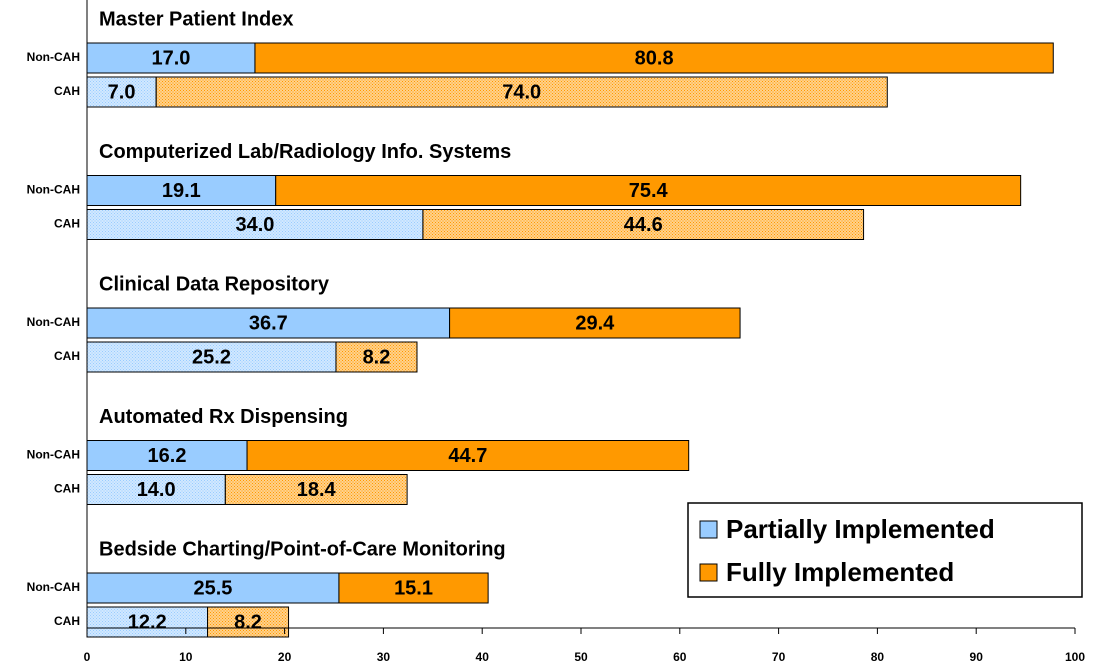  I want to click on x-tick-label: 60, so click(680, 657).